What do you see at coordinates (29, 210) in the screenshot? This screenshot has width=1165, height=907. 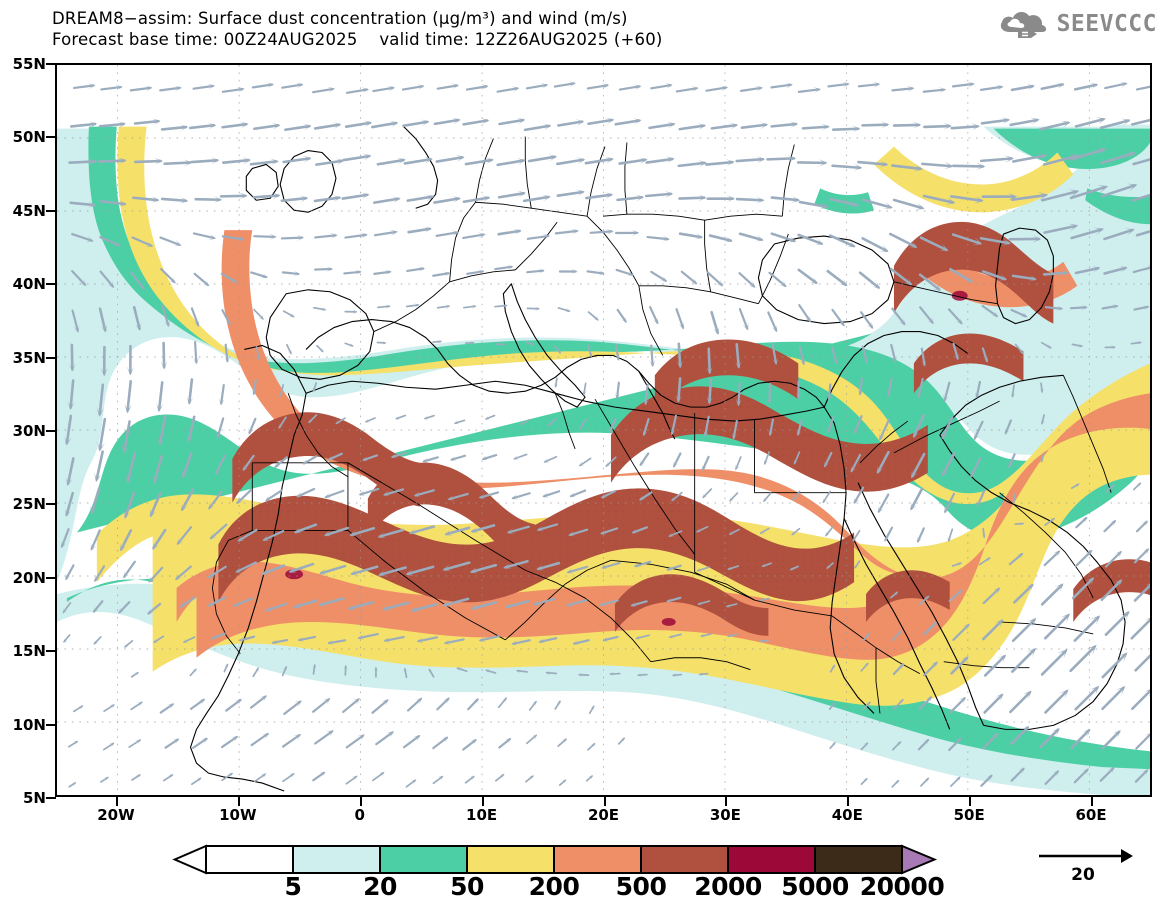 I see `y-axis-tick-label: 45N` at bounding box center [29, 210].